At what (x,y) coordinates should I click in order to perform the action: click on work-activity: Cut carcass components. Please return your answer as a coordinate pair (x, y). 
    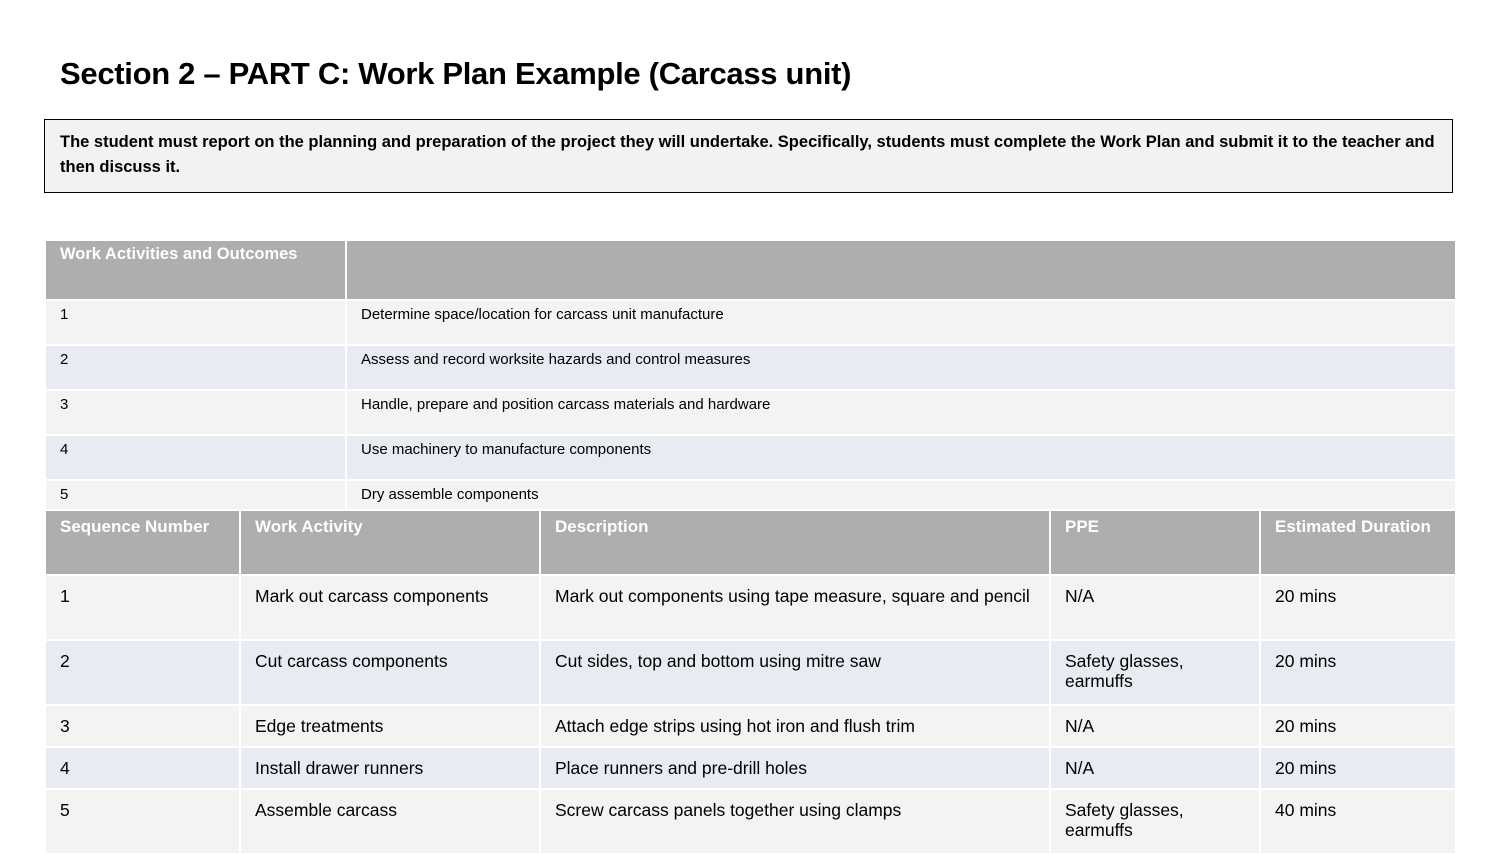
    Looking at the image, I should click on (390, 672).